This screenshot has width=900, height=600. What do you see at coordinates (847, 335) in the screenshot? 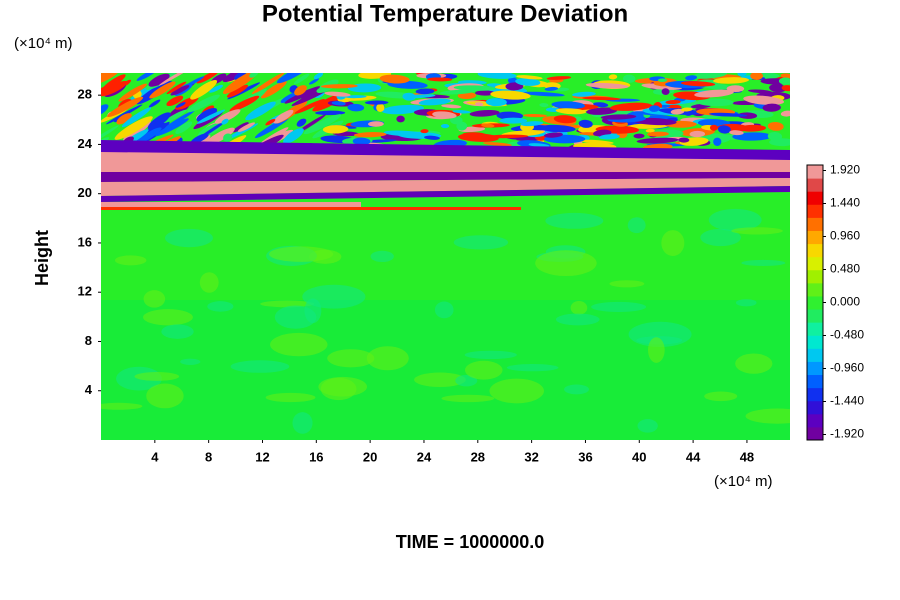
I see `colorbar-tick-label: -0.480` at bounding box center [847, 335].